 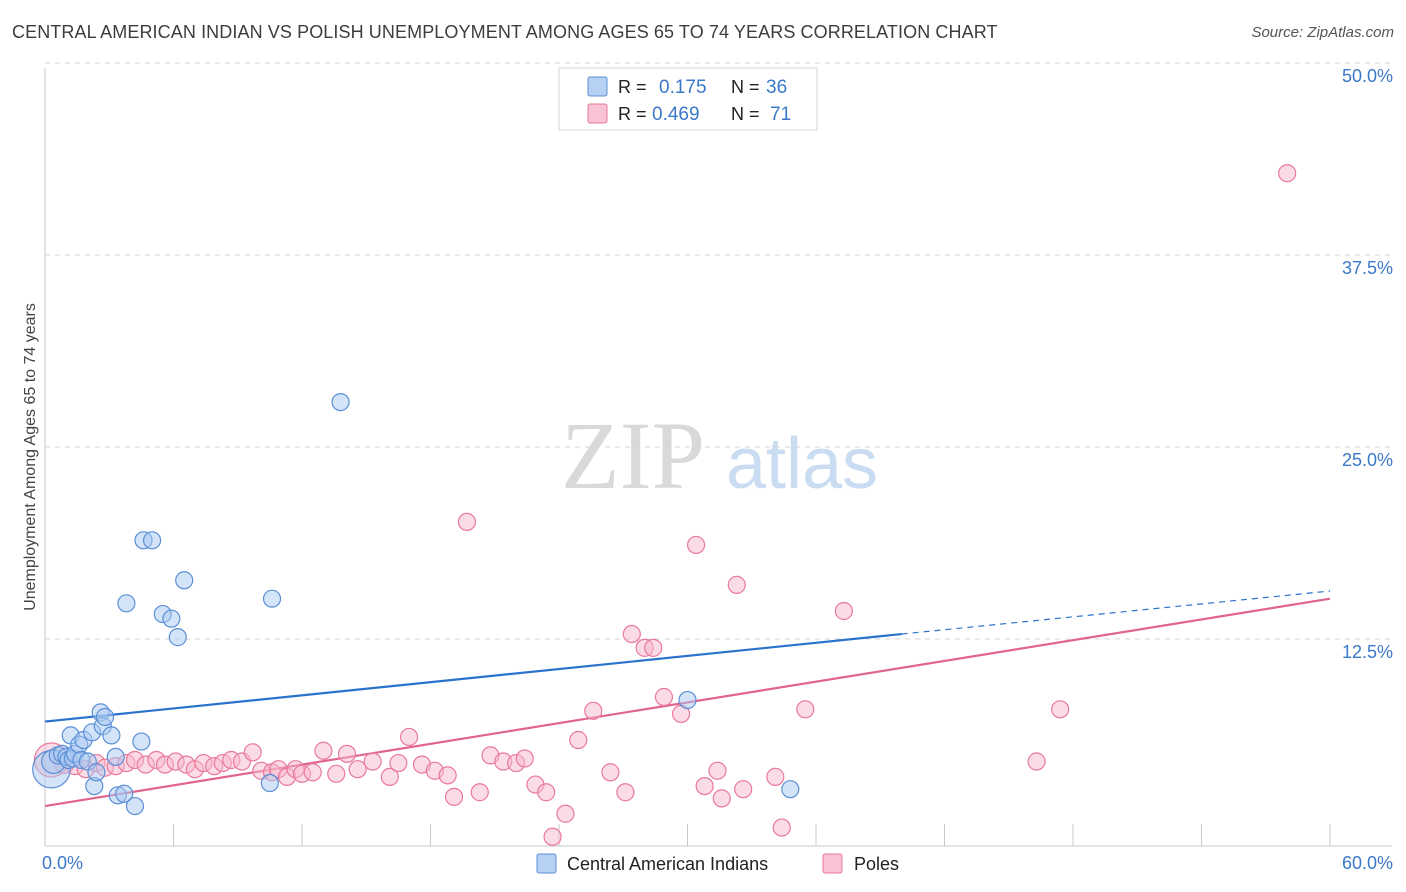 I want to click on y-tick-labels: 12.5% 25.0% 37.5% 50.0%, so click(x=1367, y=364).